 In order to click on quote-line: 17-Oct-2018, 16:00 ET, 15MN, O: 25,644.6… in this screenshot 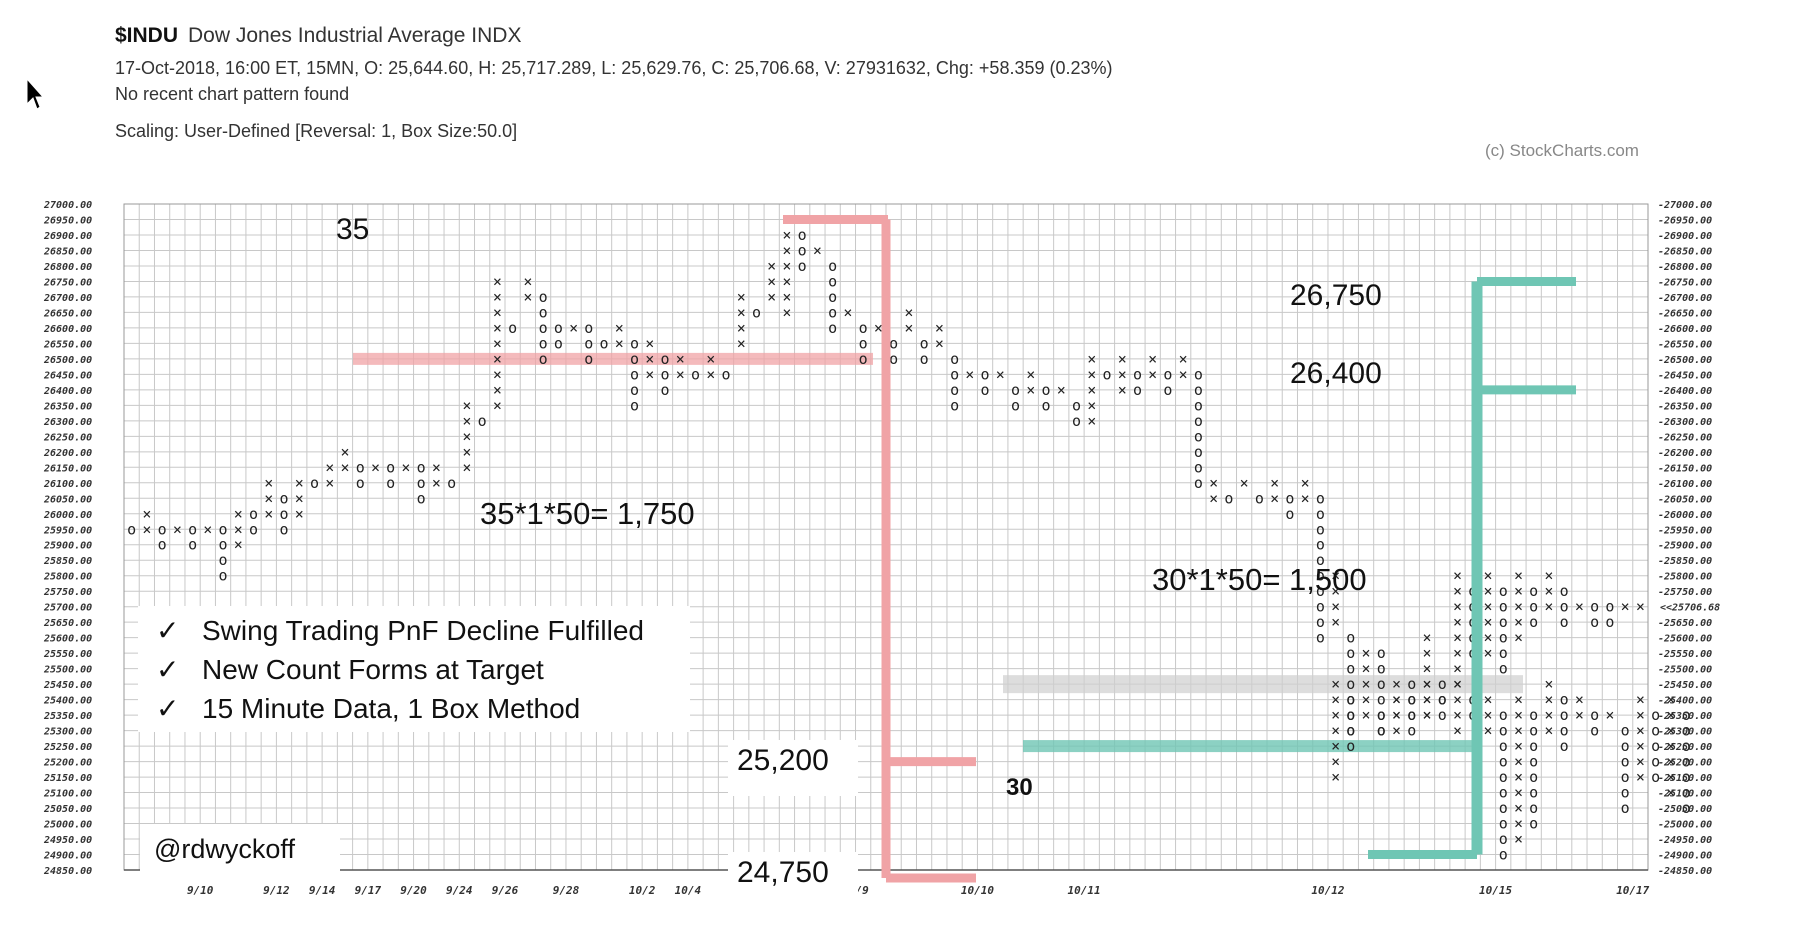, I will do `click(614, 68)`.